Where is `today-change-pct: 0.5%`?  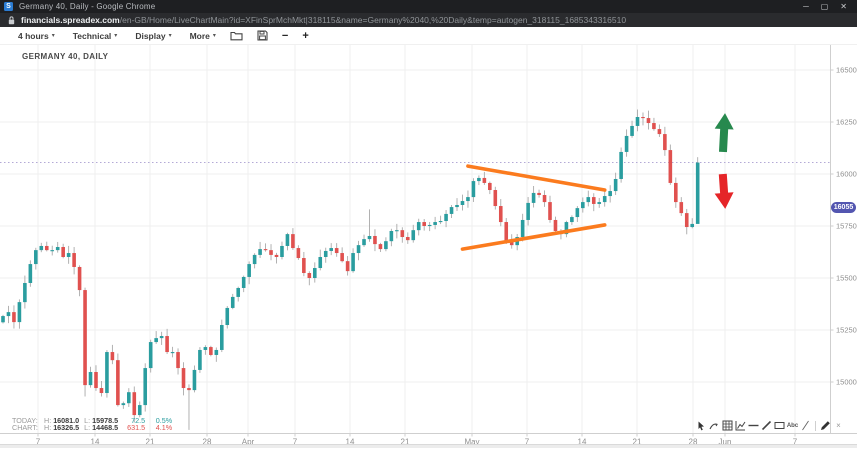 today-change-pct: 0.5% is located at coordinates (164, 420).